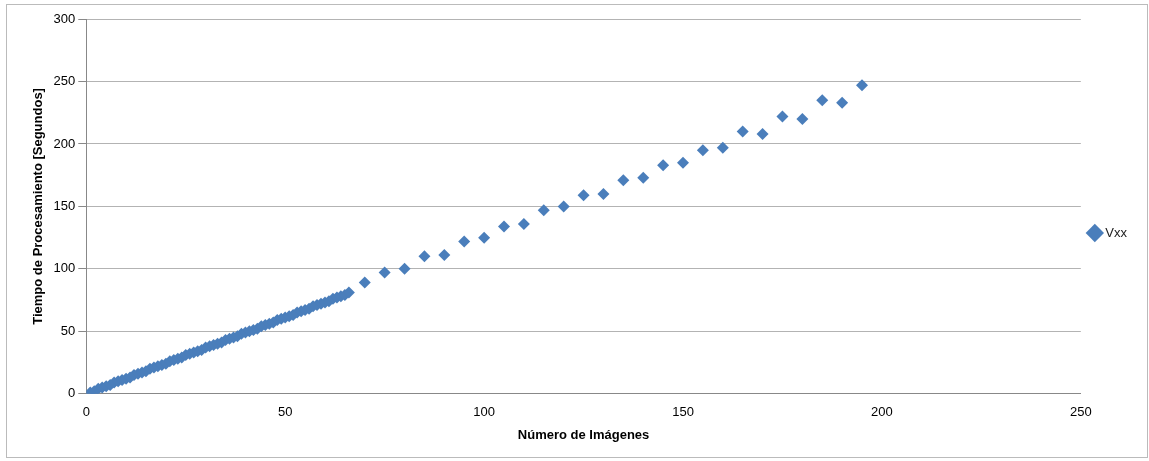 This screenshot has width=1149, height=461. What do you see at coordinates (285, 412) in the screenshot?
I see `x-tick-label: 50` at bounding box center [285, 412].